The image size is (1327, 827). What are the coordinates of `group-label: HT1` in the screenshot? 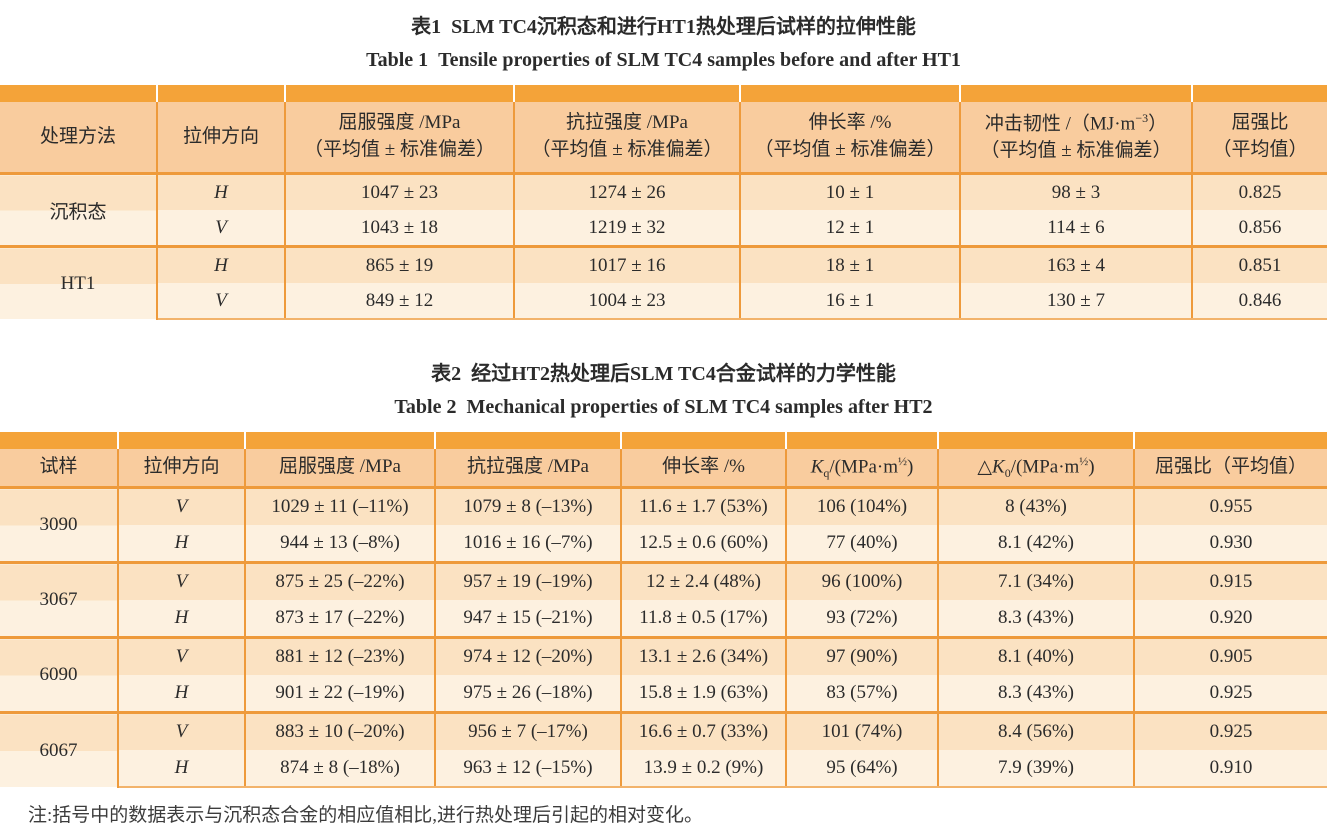 It's located at (79, 282).